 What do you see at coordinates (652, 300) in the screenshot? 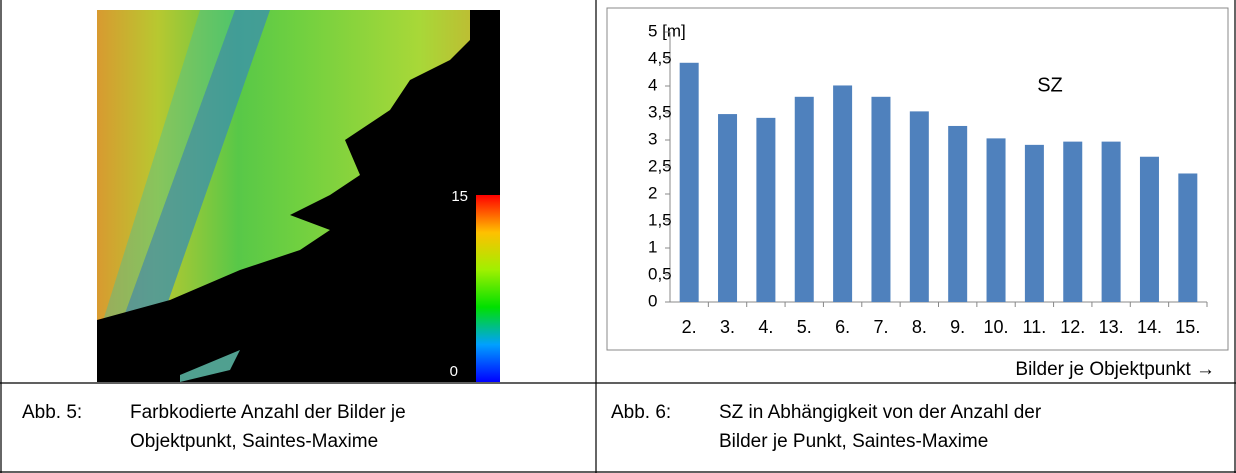
I see `y-tick-label: 0` at bounding box center [652, 300].